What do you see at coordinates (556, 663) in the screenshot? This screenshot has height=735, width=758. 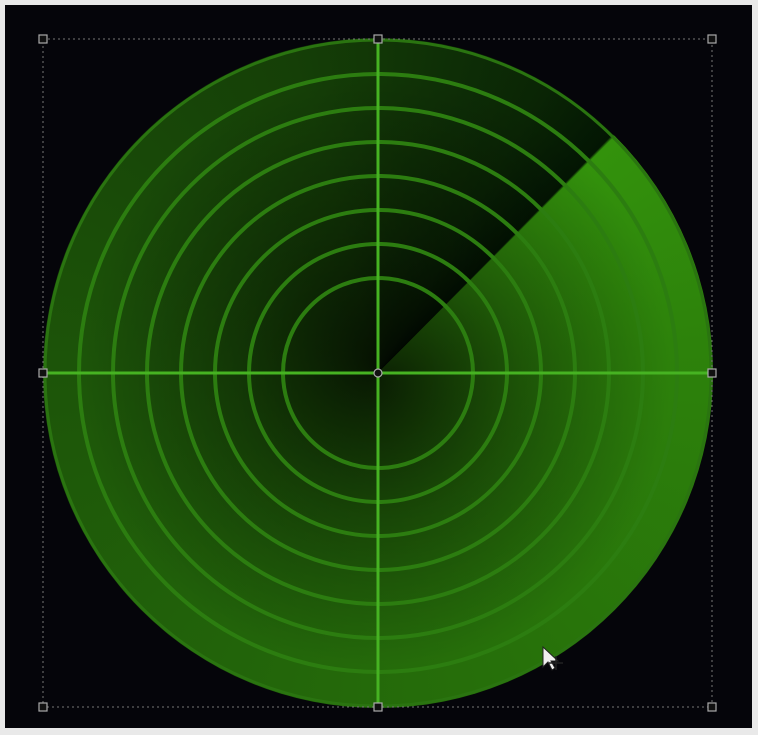 I see `cursor-move` at bounding box center [556, 663].